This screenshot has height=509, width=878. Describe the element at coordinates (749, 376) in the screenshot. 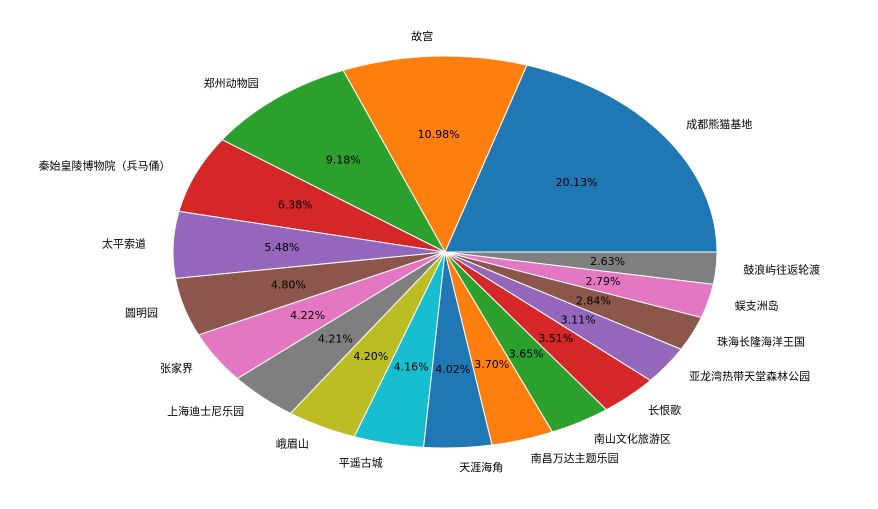

I see `slice-name-label: 亚龙湾热带天堂森林公园` at that location.